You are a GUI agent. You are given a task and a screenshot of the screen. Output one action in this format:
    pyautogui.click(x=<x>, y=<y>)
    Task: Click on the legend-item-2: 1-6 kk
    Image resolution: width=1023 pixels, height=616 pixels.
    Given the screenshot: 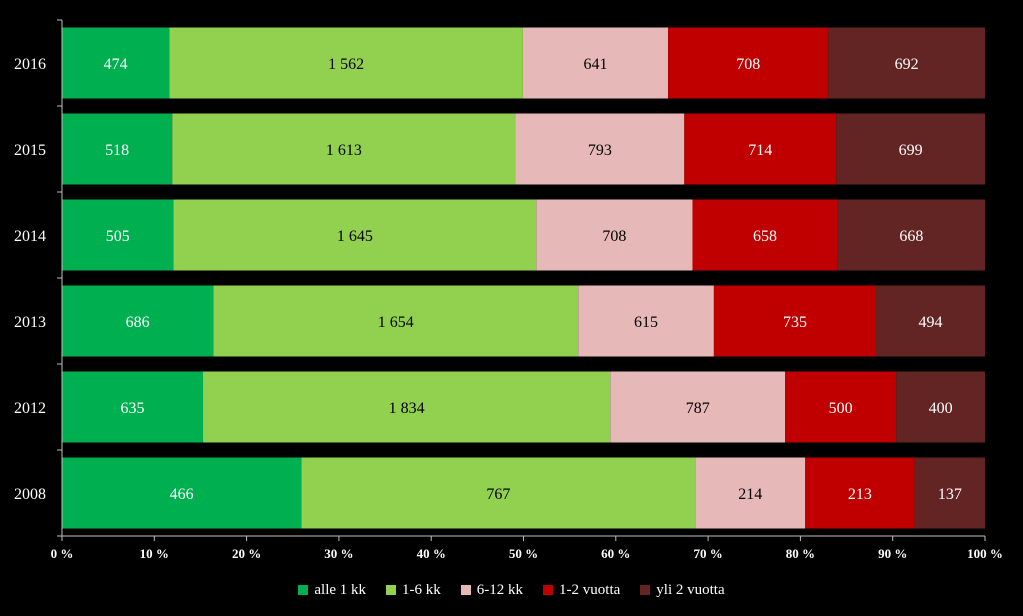 What is the action you would take?
    pyautogui.click(x=413, y=590)
    